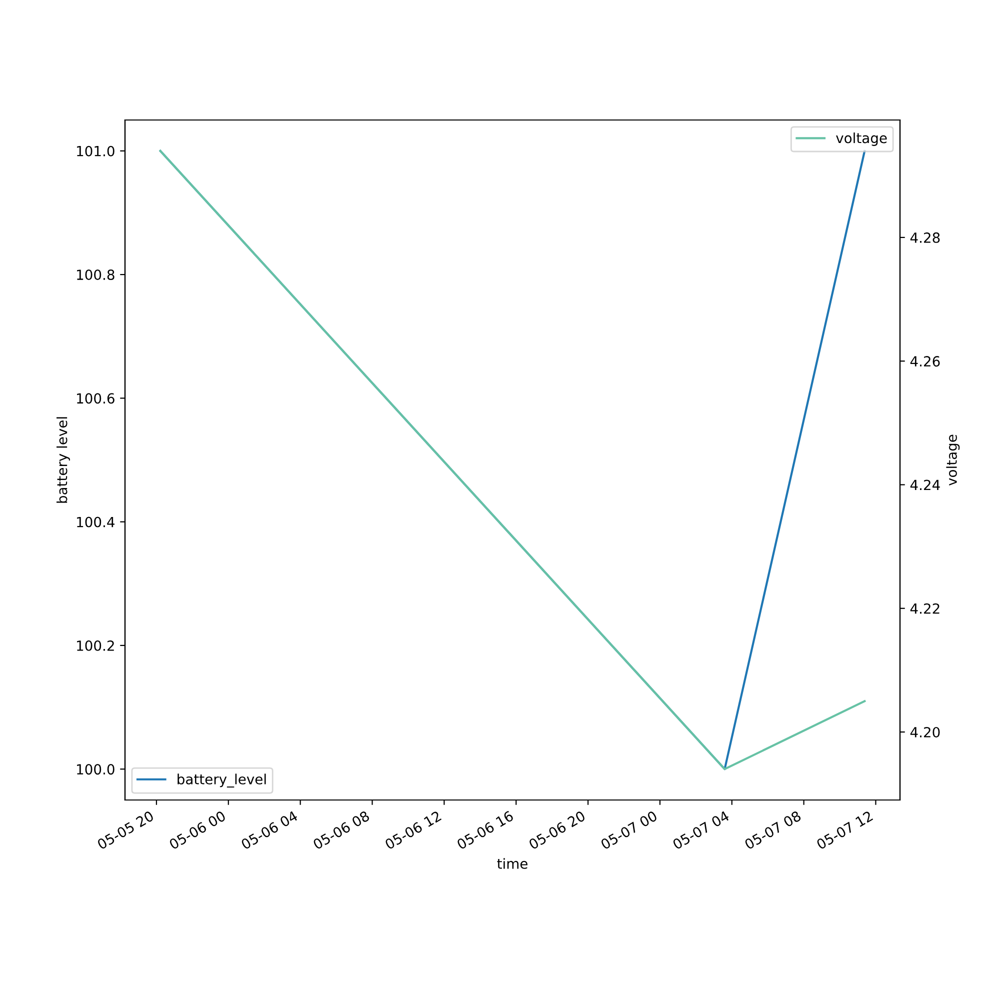 This screenshot has height=1000, width=1000. Describe the element at coordinates (95, 645) in the screenshot. I see `y-tick-label: 100.2` at that location.